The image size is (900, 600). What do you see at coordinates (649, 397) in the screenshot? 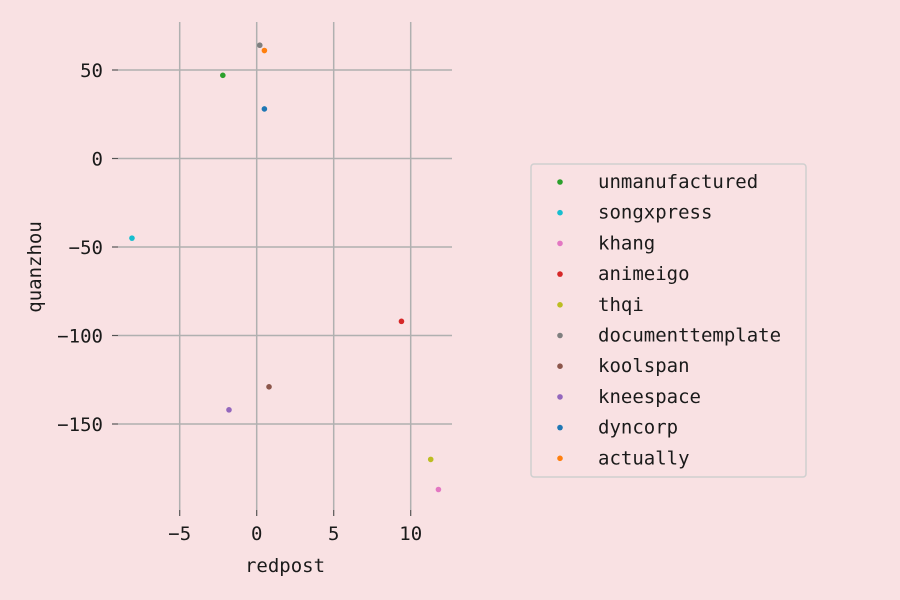
I see `legend-label-kneespace: kneespace` at bounding box center [649, 397].